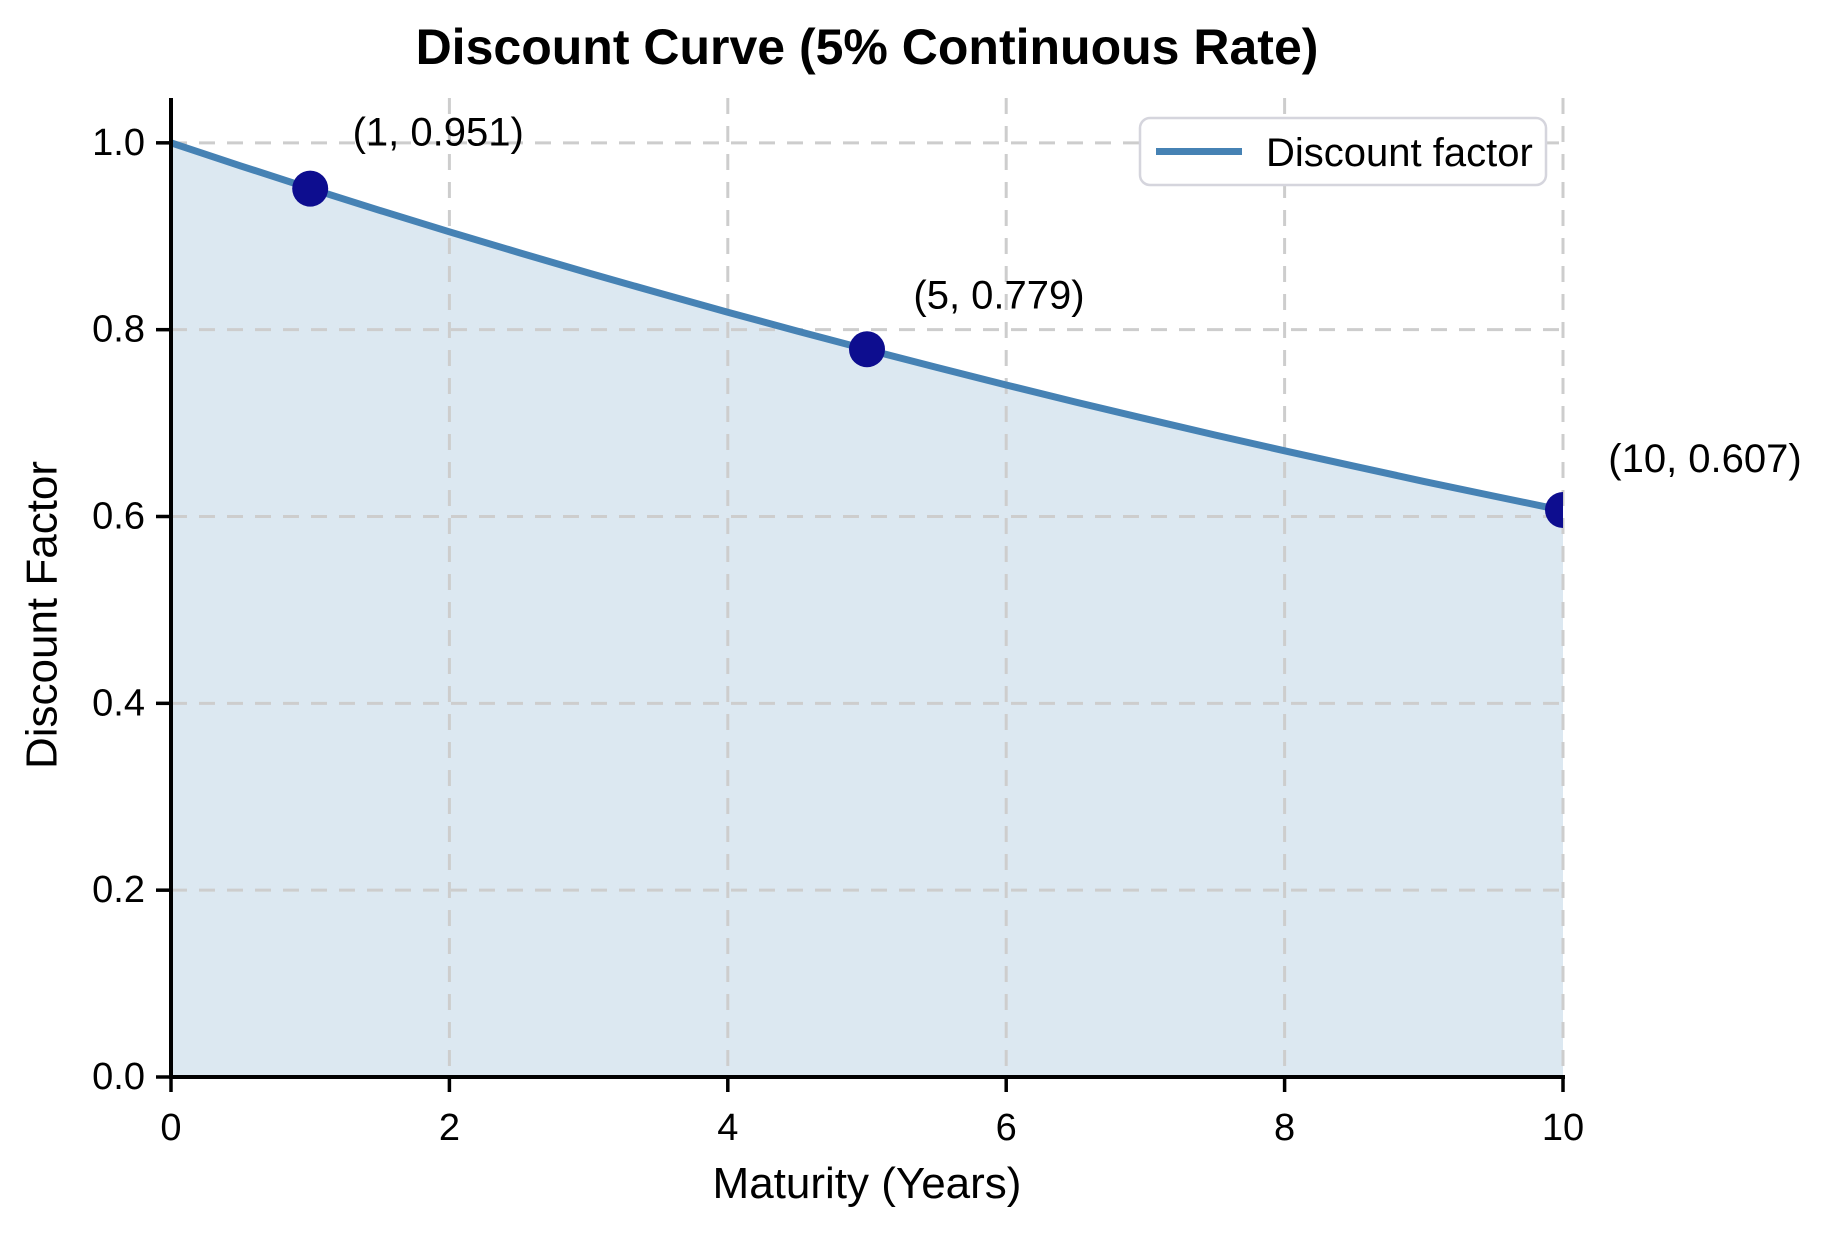 This screenshot has width=1834, height=1234. What do you see at coordinates (118, 890) in the screenshot?
I see `y-tick-label-0.2: 0.2` at bounding box center [118, 890].